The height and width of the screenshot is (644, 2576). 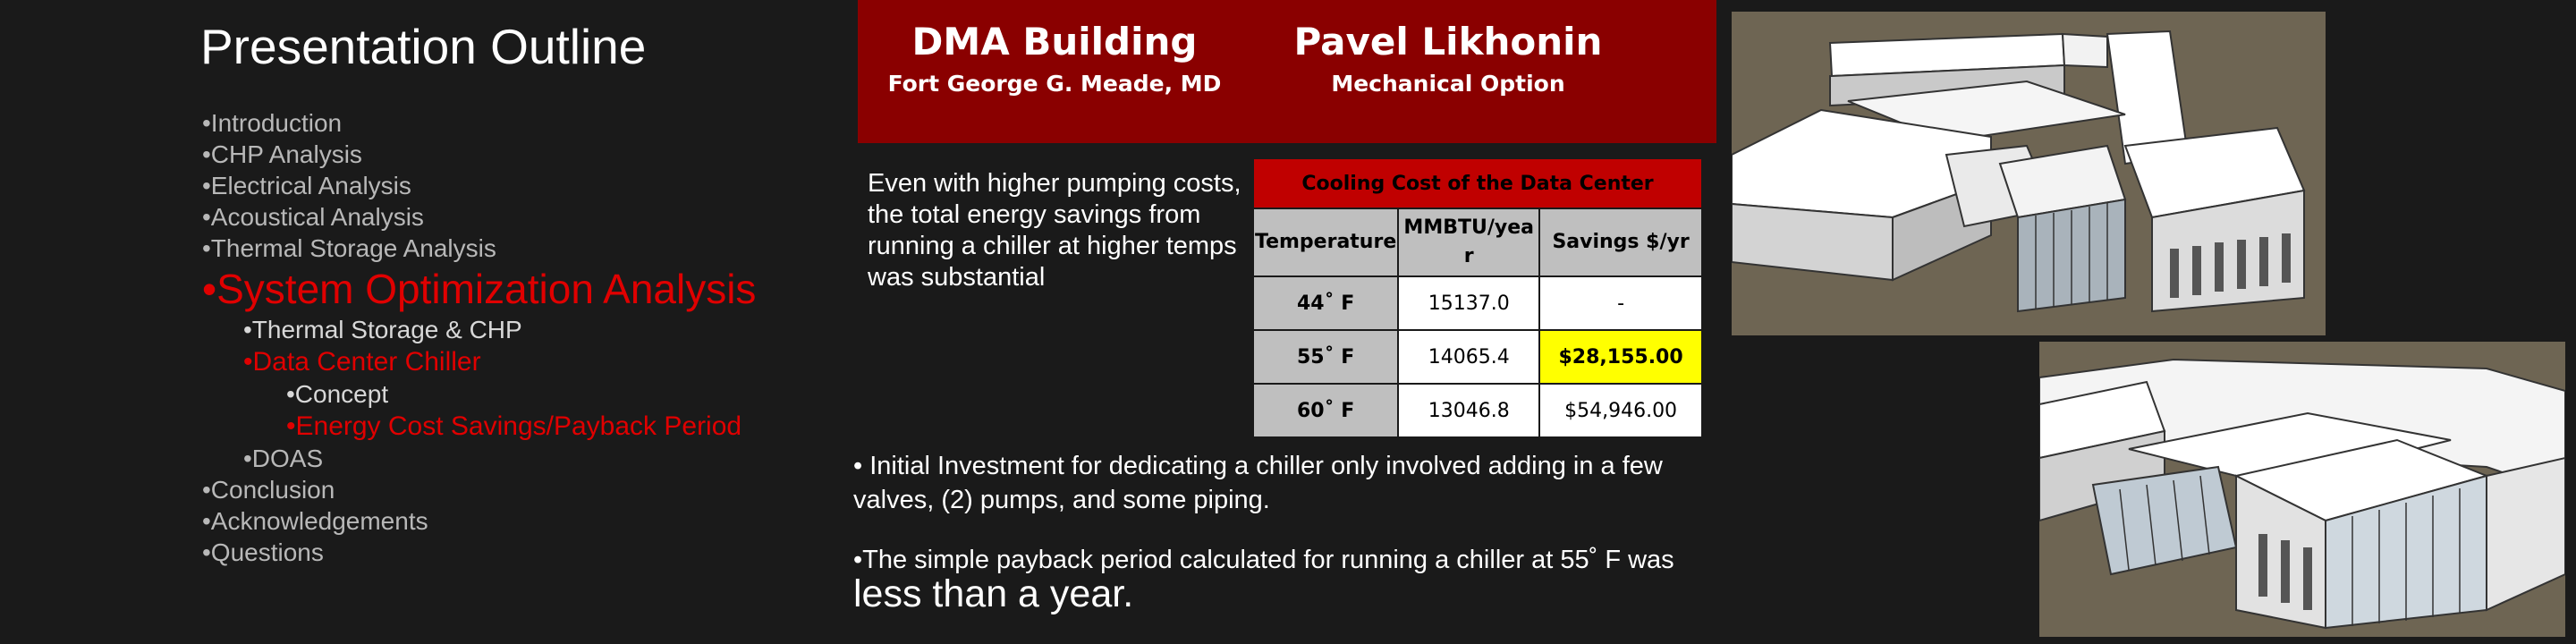 I want to click on row-mmbtu: 14065.4, so click(x=1469, y=357).